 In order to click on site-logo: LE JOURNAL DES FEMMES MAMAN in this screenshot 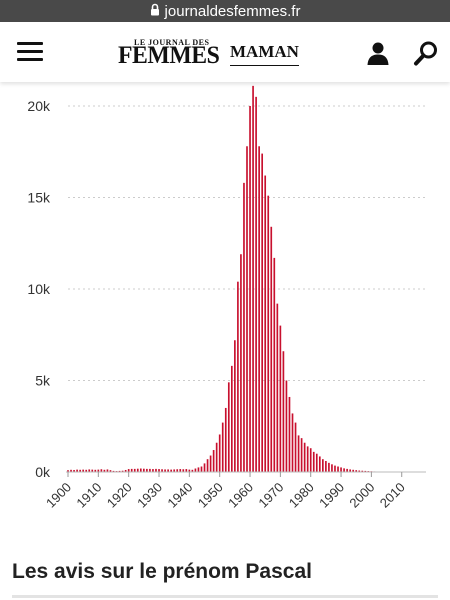, I will do `click(218, 53)`.